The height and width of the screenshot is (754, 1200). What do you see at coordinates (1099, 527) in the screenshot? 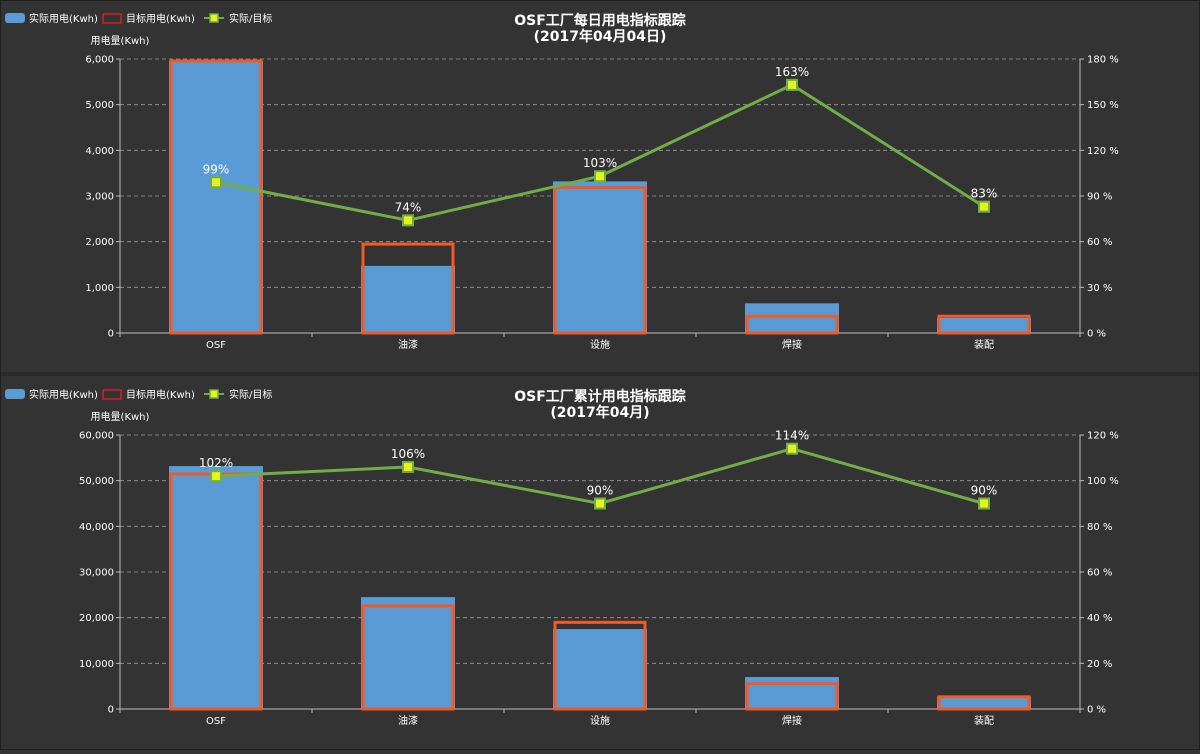
I see `y2-tick-label: 80 %` at bounding box center [1099, 527].